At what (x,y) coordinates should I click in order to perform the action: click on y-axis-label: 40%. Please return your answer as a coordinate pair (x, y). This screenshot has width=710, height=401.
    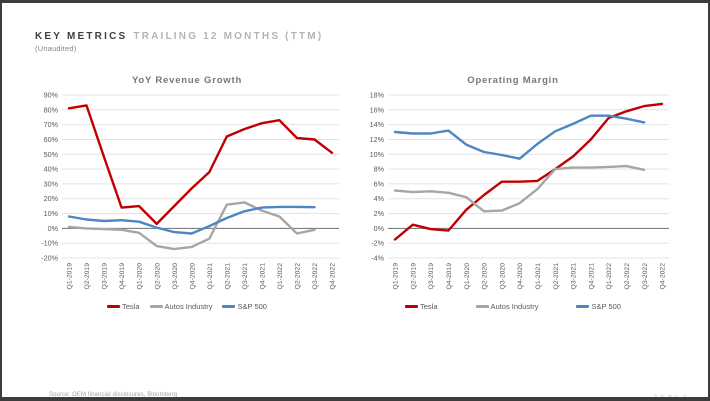
    Looking at the image, I should click on (51, 169).